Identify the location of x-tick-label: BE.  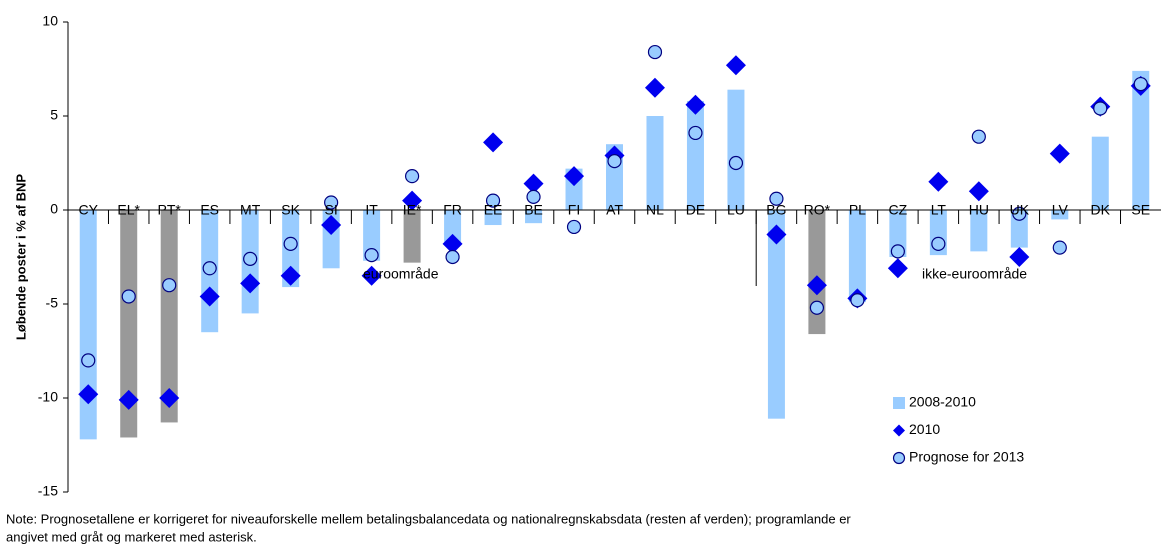
(533, 210).